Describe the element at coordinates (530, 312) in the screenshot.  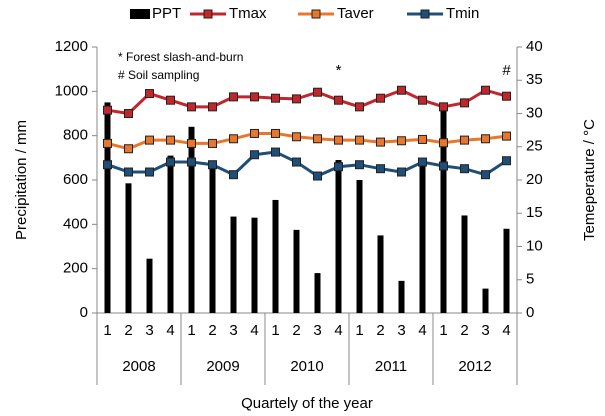
I see `y2-tick-label: 0` at that location.